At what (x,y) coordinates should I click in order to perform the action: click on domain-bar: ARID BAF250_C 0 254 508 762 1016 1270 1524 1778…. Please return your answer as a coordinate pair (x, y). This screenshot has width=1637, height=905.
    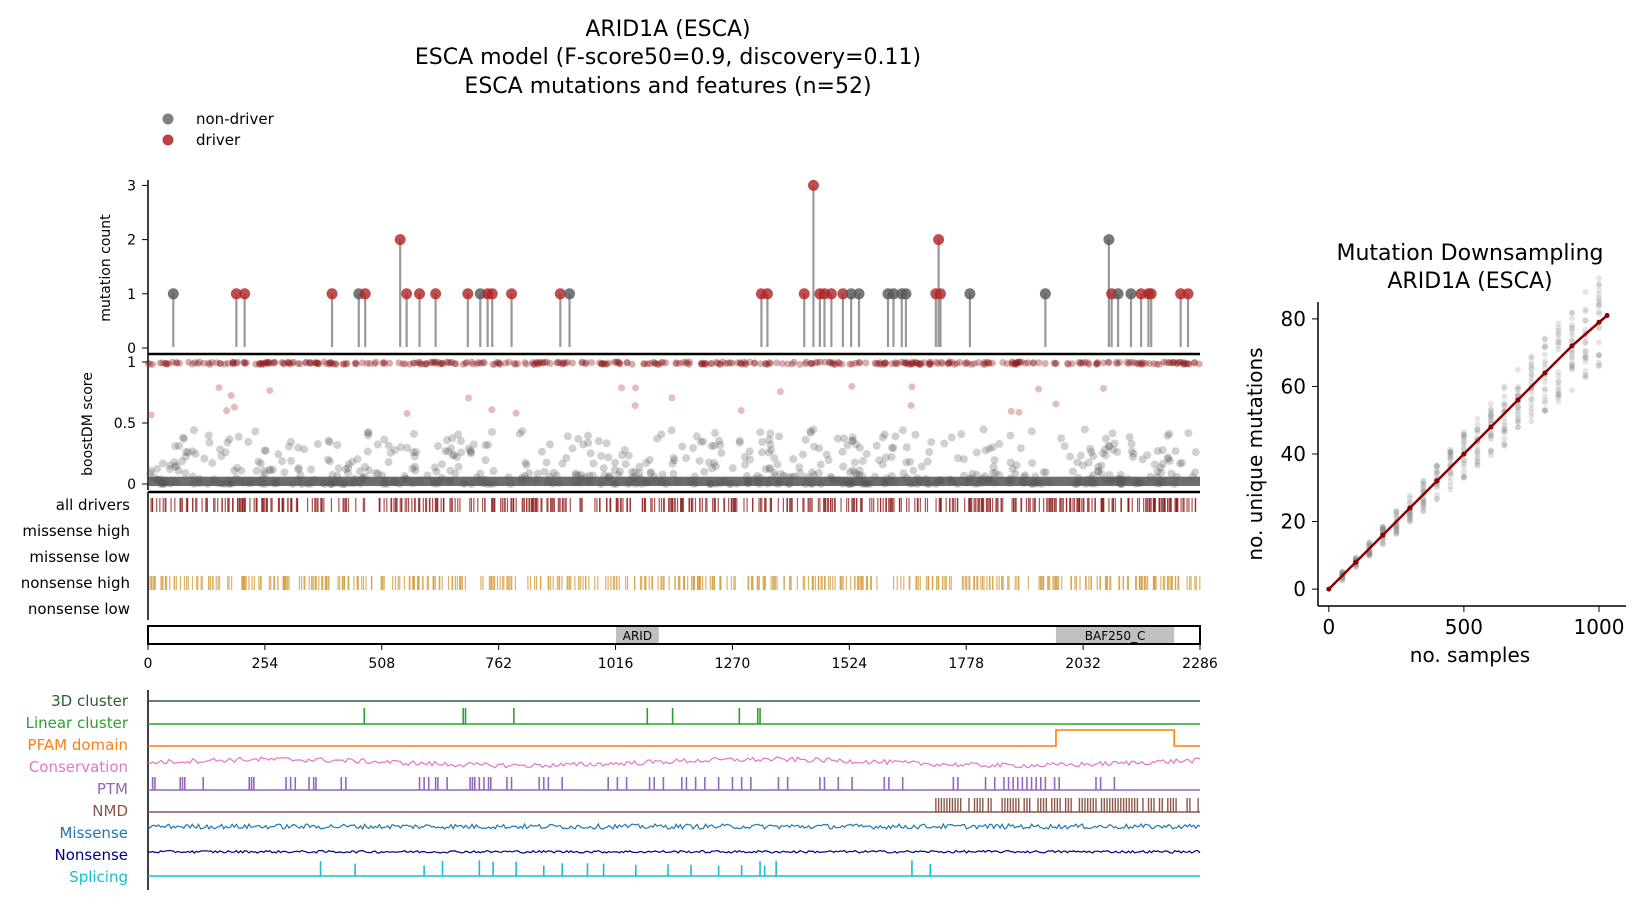
    Looking at the image, I should click on (681, 648).